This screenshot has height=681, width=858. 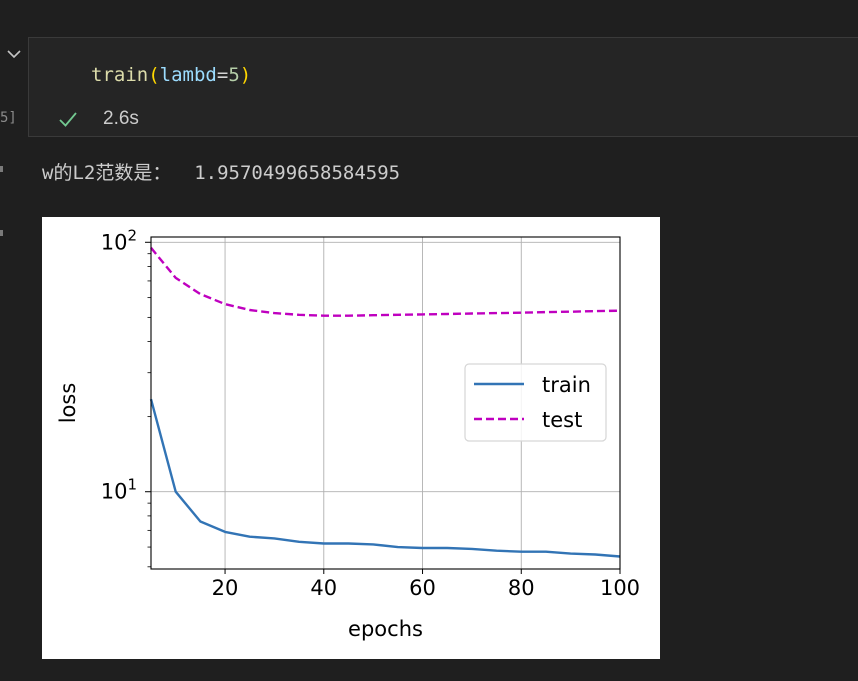 What do you see at coordinates (120, 75) in the screenshot?
I see `code-function-name: train` at bounding box center [120, 75].